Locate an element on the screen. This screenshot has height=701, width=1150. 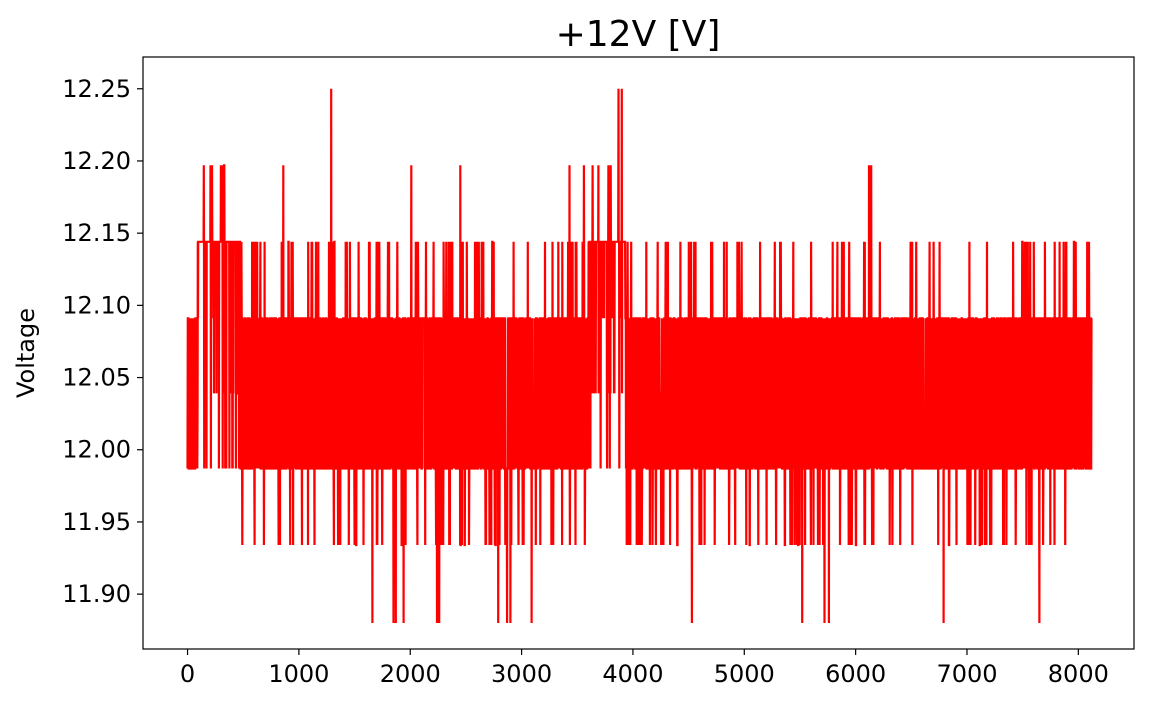
y-tick-label: 12.25 is located at coordinates (96, 89).